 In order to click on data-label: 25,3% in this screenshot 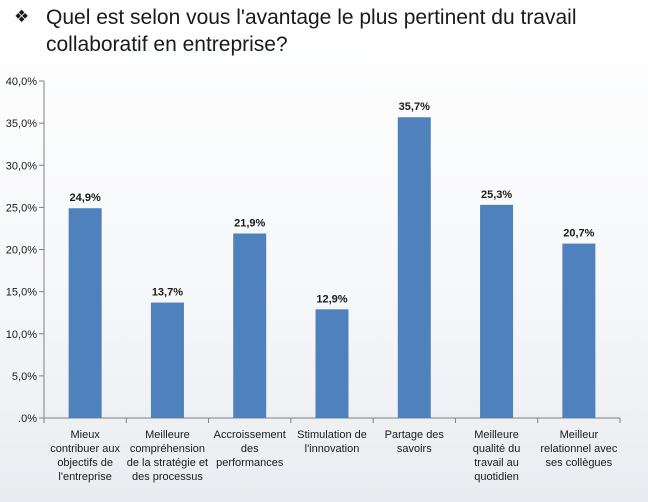, I will do `click(496, 195)`.